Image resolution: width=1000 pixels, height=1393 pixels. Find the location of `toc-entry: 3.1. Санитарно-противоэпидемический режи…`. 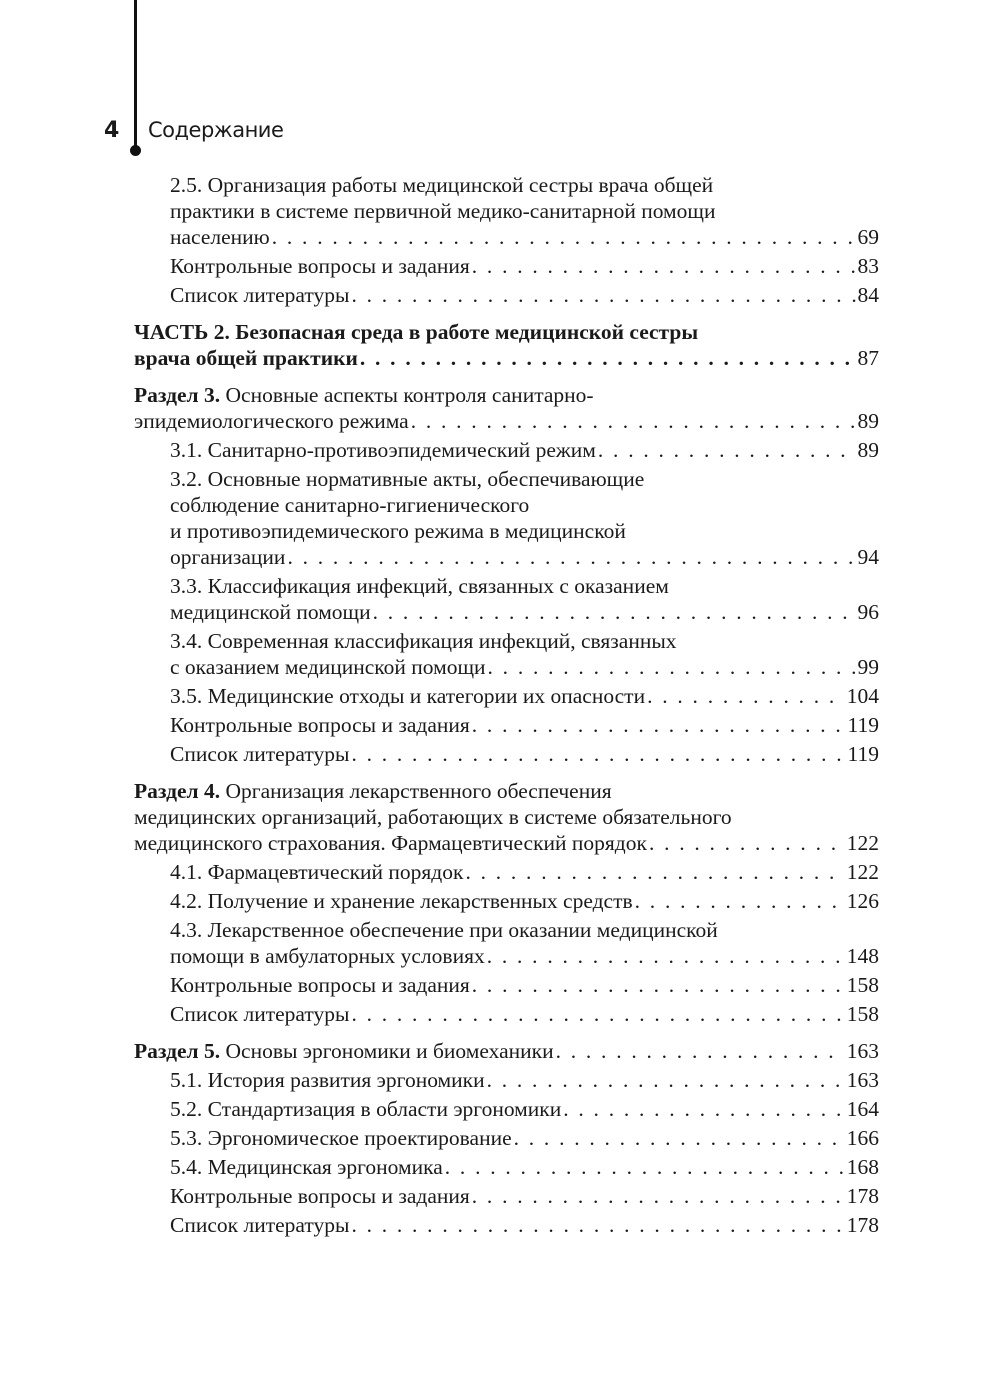

toc-entry: 3.1. Санитарно-противоэпидемический режи… is located at coordinates (506, 450).